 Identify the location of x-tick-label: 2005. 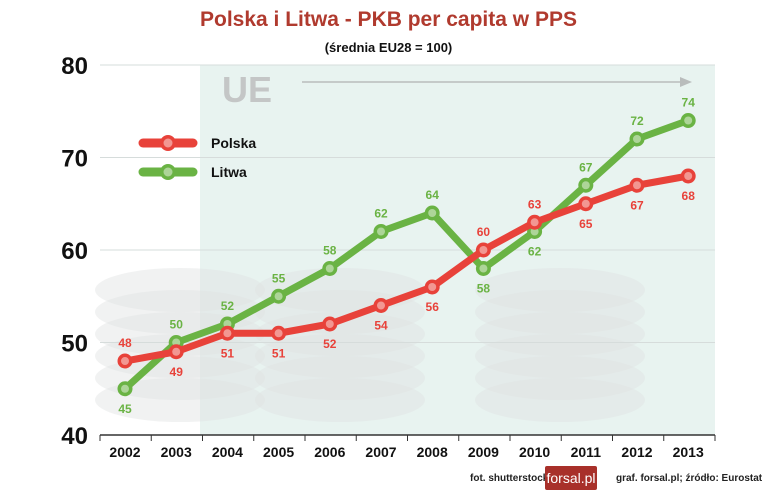
(278, 452).